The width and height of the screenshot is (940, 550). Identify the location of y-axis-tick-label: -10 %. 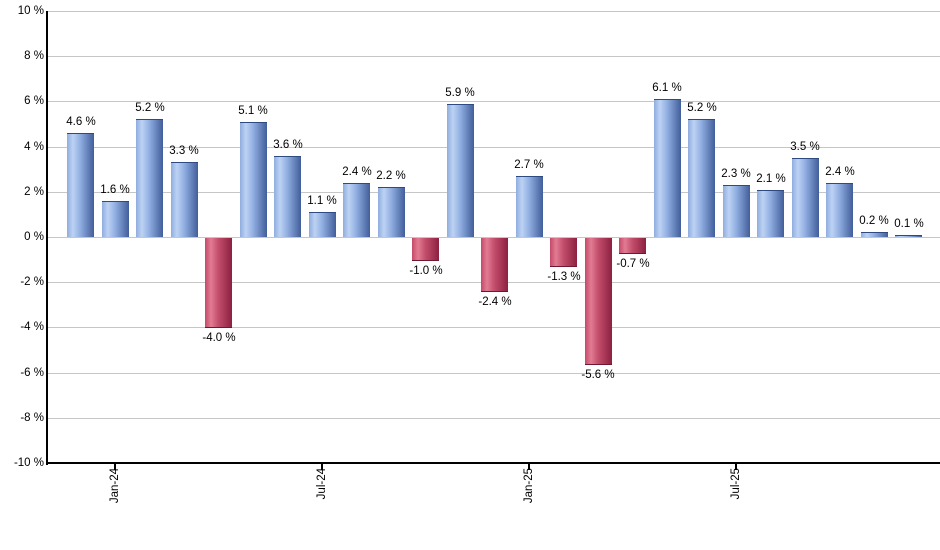
(28, 463).